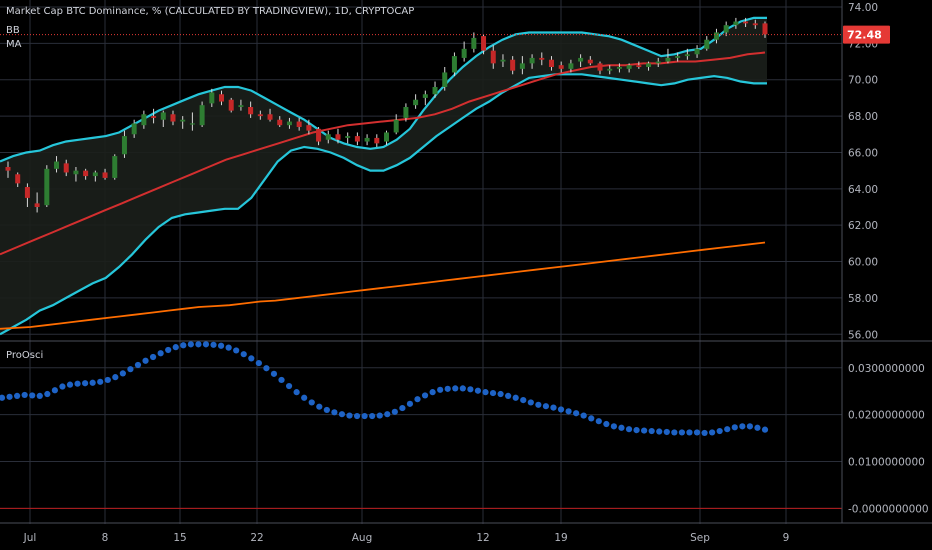 The height and width of the screenshot is (550, 932). I want to click on x-tick-label: Sep, so click(700, 538).